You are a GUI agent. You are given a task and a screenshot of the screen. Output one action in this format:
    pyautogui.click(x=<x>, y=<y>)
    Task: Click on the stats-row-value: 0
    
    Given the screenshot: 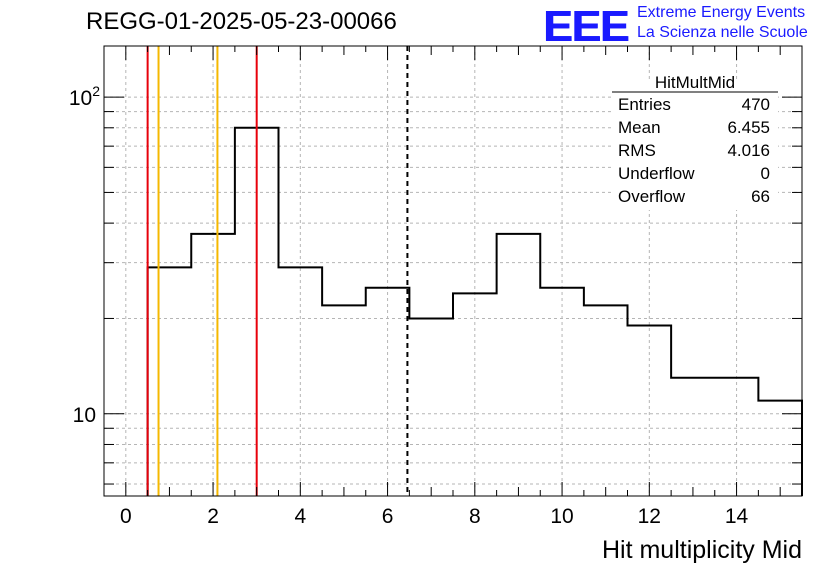 What is the action you would take?
    pyautogui.click(x=765, y=173)
    